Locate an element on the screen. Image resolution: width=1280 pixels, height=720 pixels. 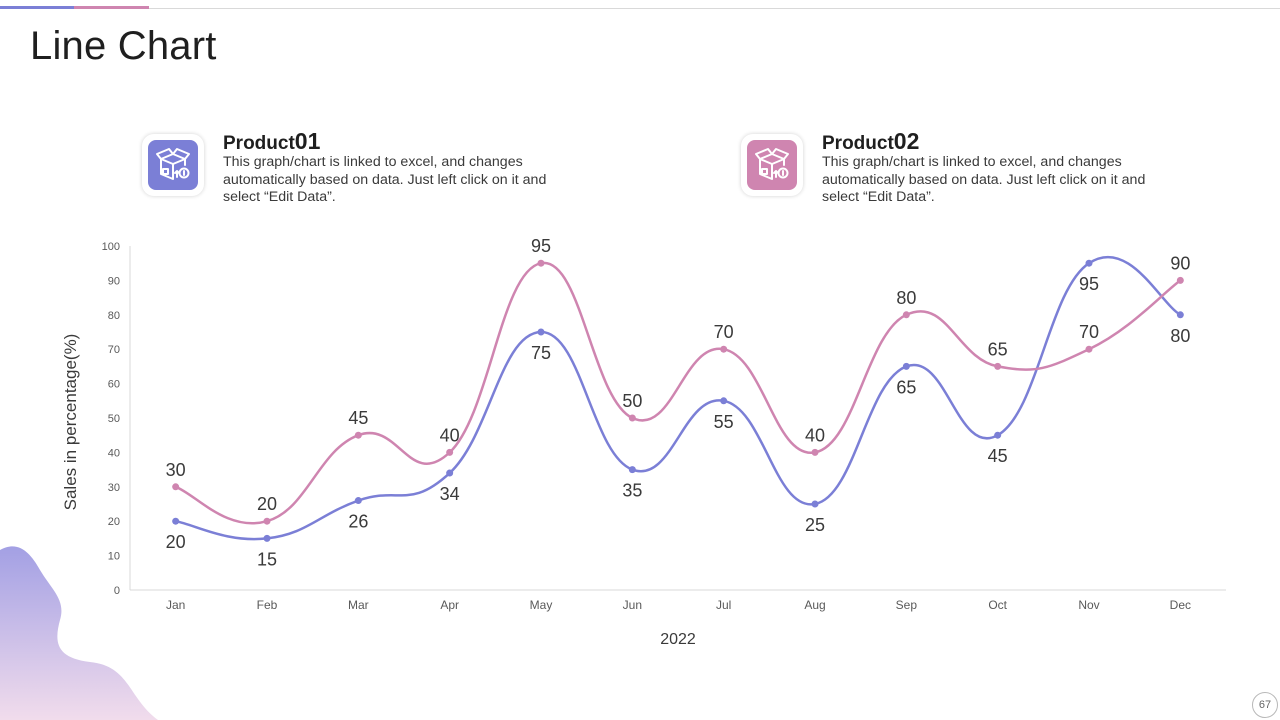
decorative-wave-shape is located at coordinates (79, 633).